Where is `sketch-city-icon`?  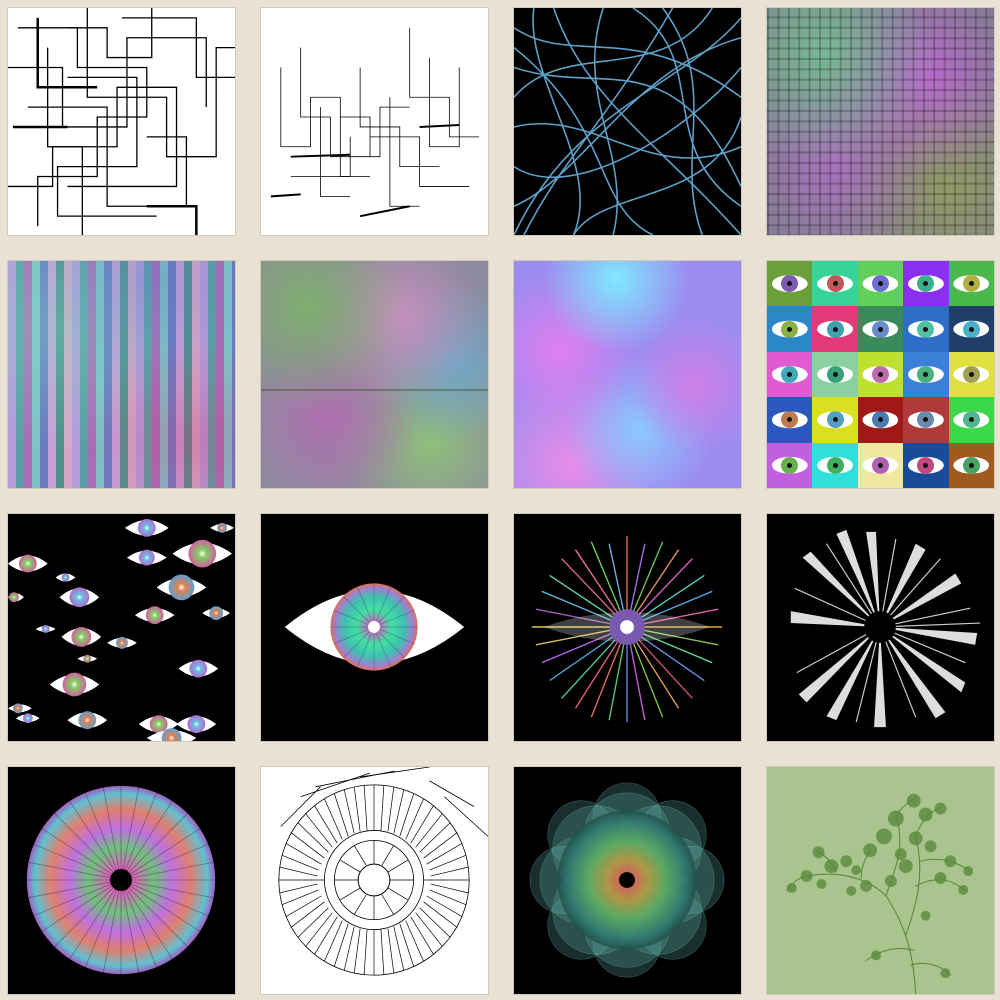 sketch-city-icon is located at coordinates (375, 122).